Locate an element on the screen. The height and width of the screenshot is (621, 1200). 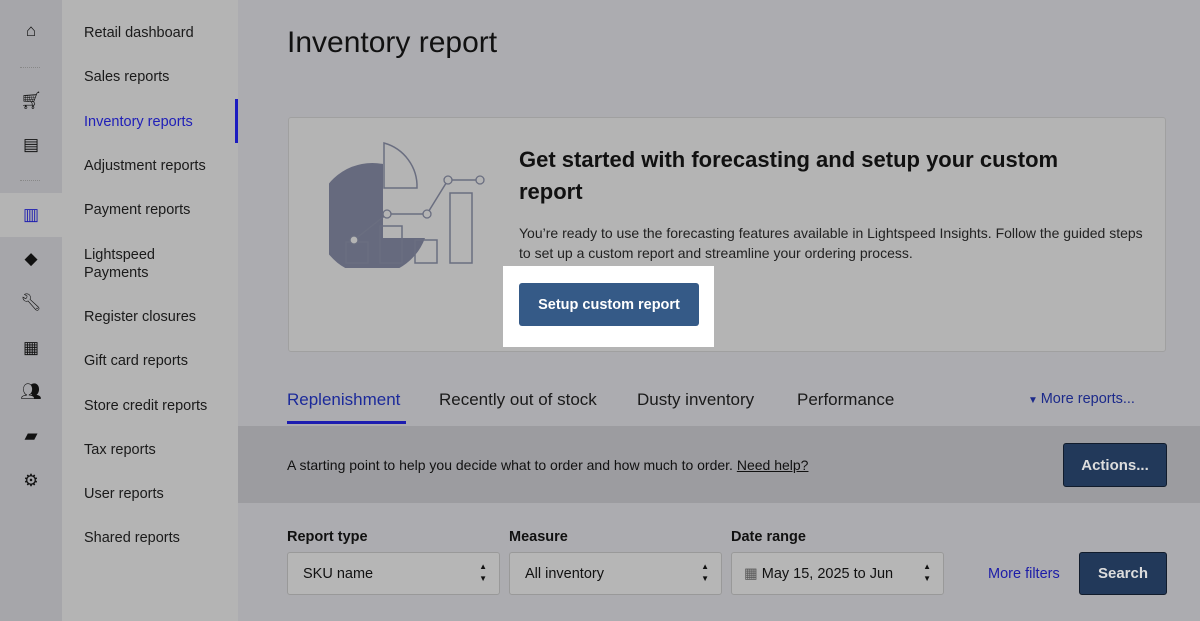
tab-replenishment: Replenishment is located at coordinates (344, 399).